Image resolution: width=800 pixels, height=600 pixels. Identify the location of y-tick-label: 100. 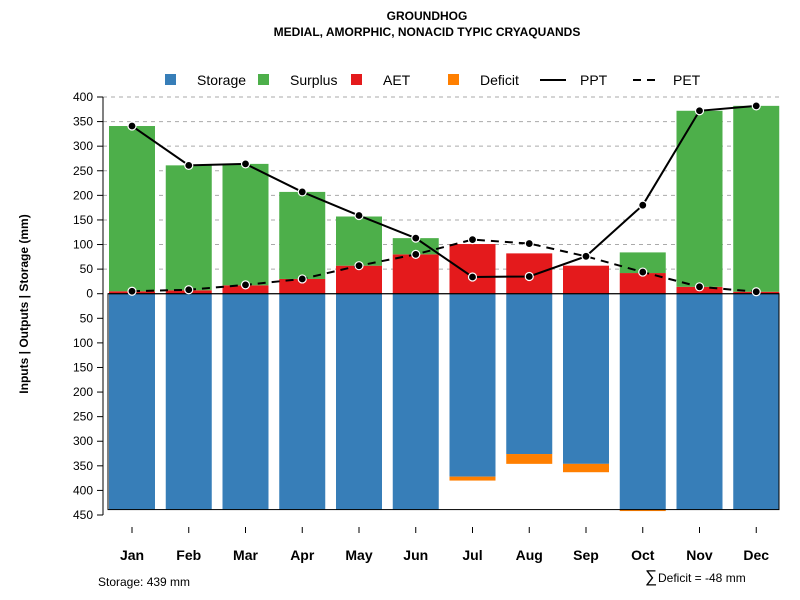
(83, 245).